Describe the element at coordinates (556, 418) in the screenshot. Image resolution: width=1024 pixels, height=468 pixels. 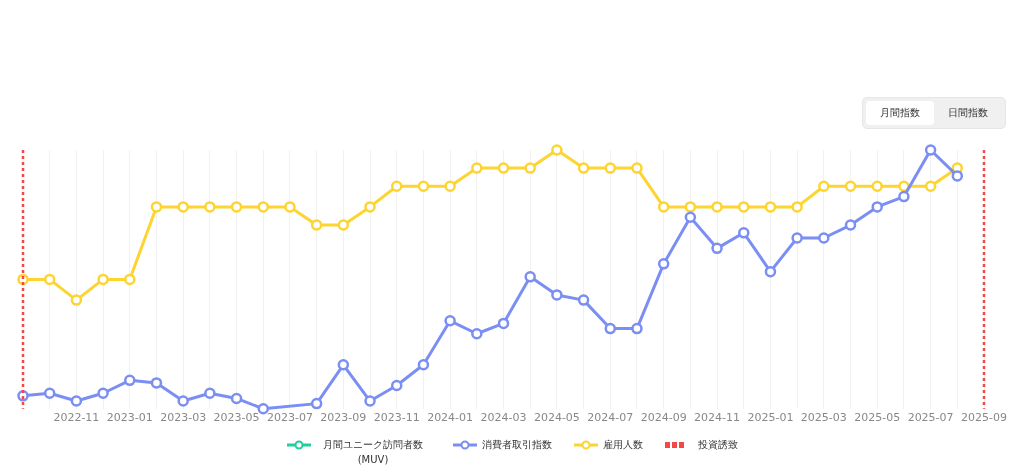
I see `x-tick-label: 2024-05` at that location.